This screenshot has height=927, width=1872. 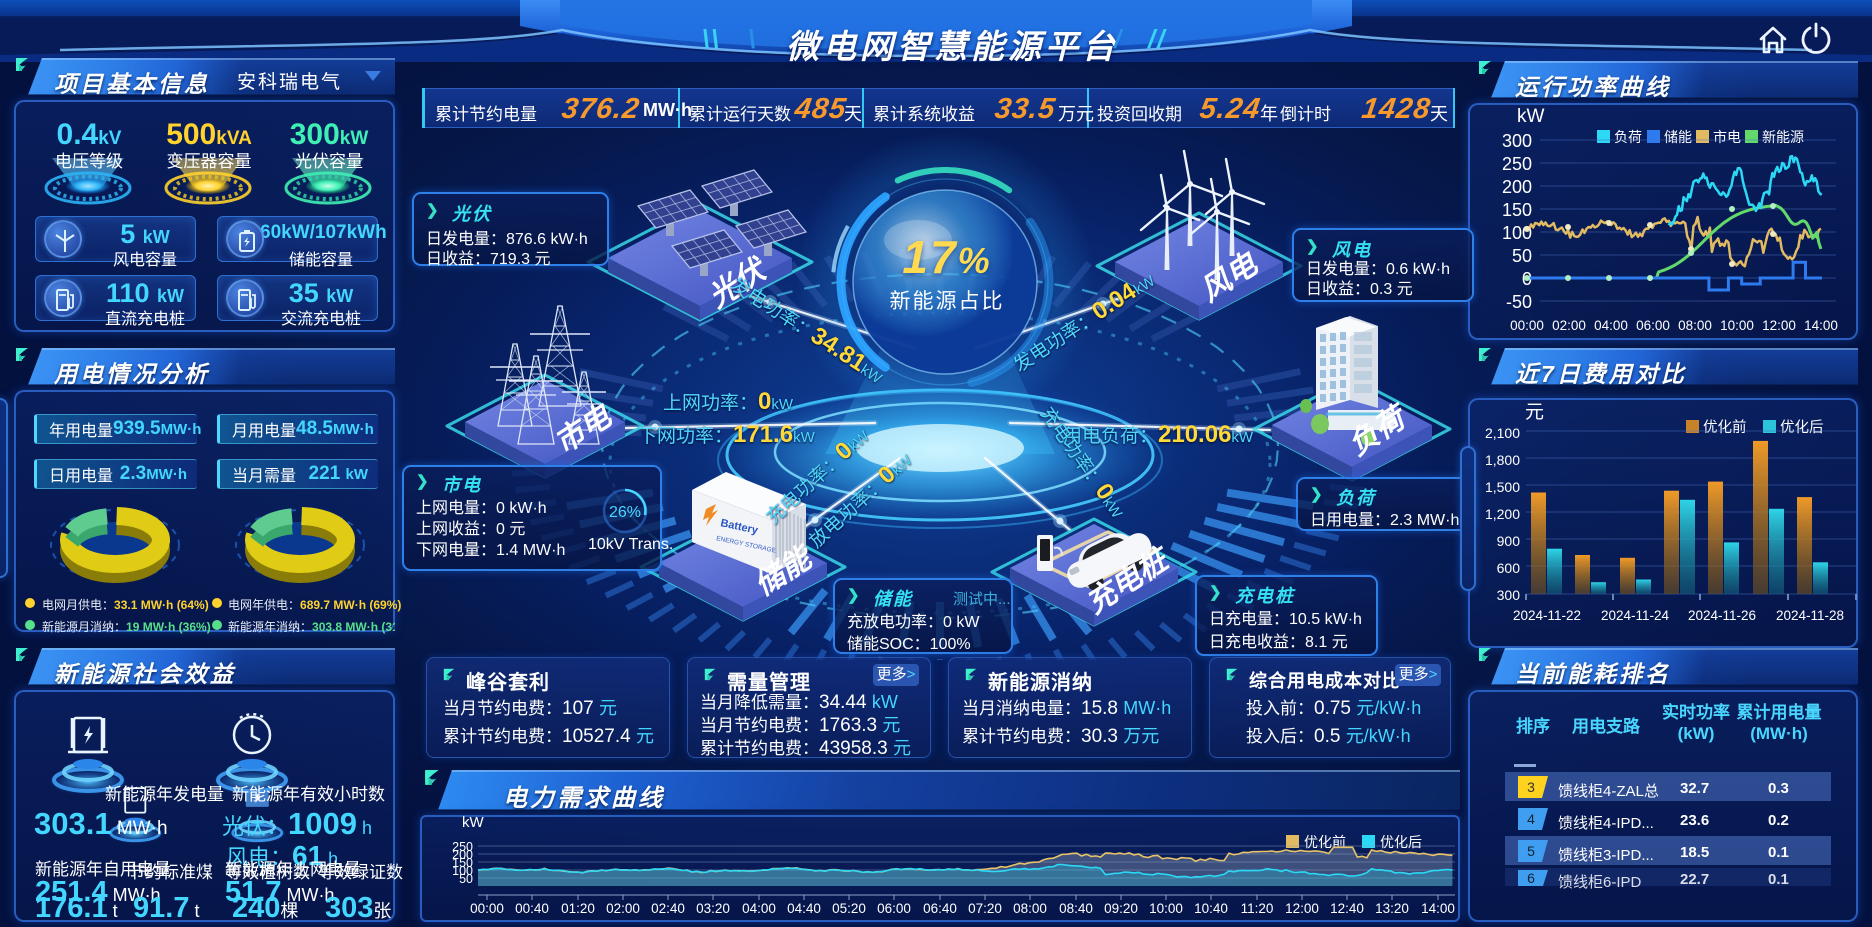 I want to click on svg-text: 02:40, so click(x=668, y=908).